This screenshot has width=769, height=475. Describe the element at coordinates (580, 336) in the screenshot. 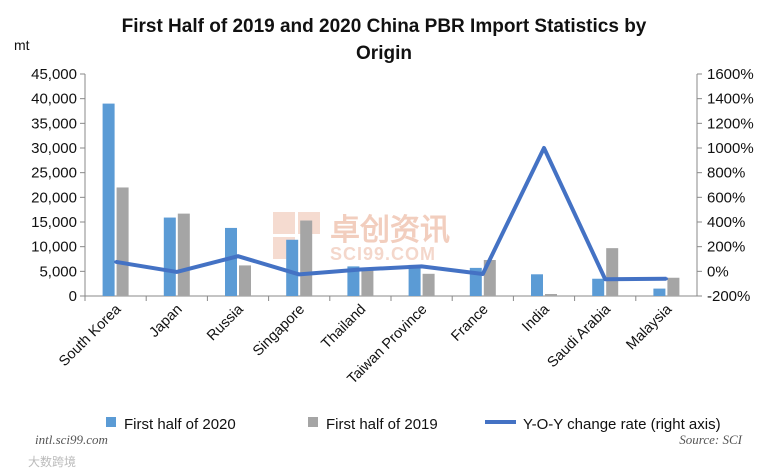

I see `category-label-8: Saudi Arabia` at that location.